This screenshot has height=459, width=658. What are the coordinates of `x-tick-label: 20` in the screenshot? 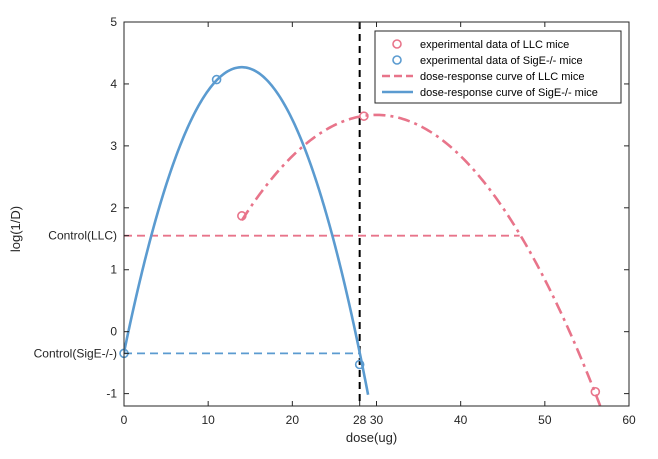 It's located at (293, 420).